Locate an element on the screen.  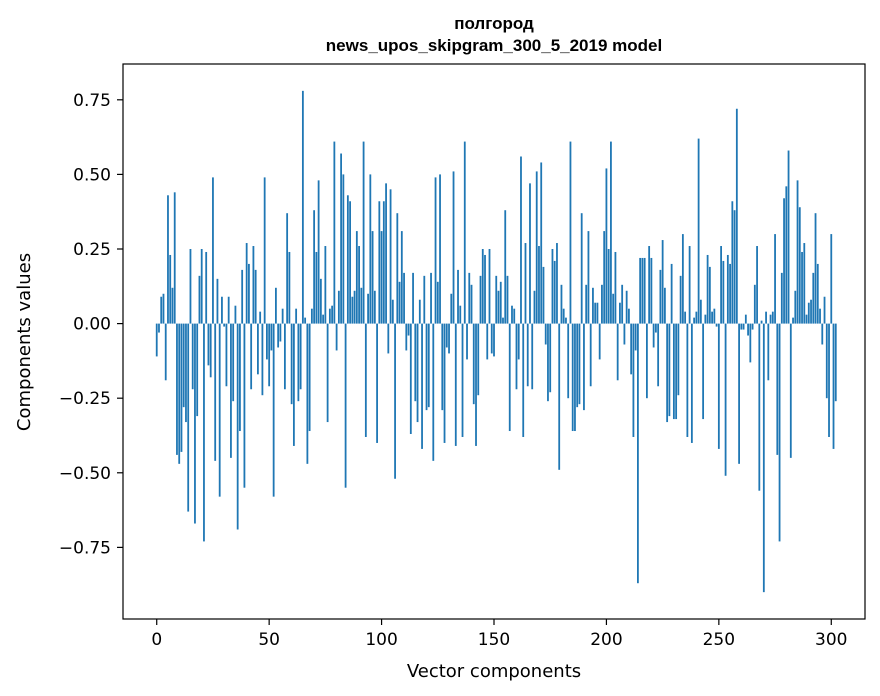
x-axis-label: Vector components is located at coordinates (494, 671).